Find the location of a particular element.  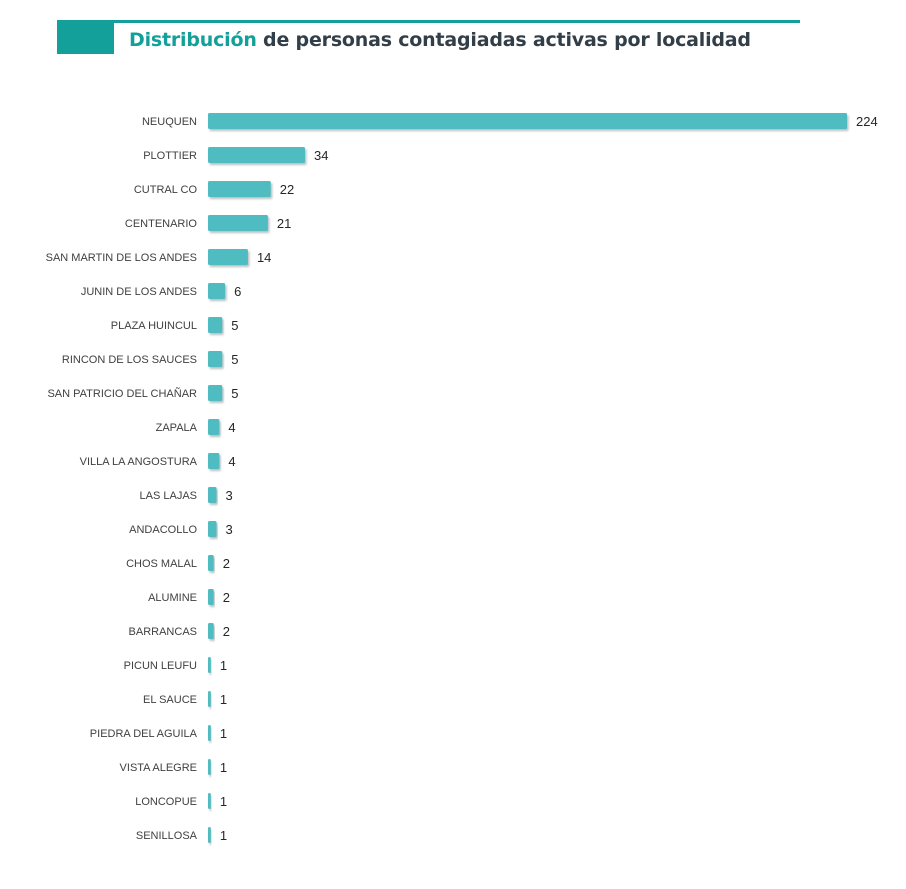

value-label: 14 is located at coordinates (264, 257).